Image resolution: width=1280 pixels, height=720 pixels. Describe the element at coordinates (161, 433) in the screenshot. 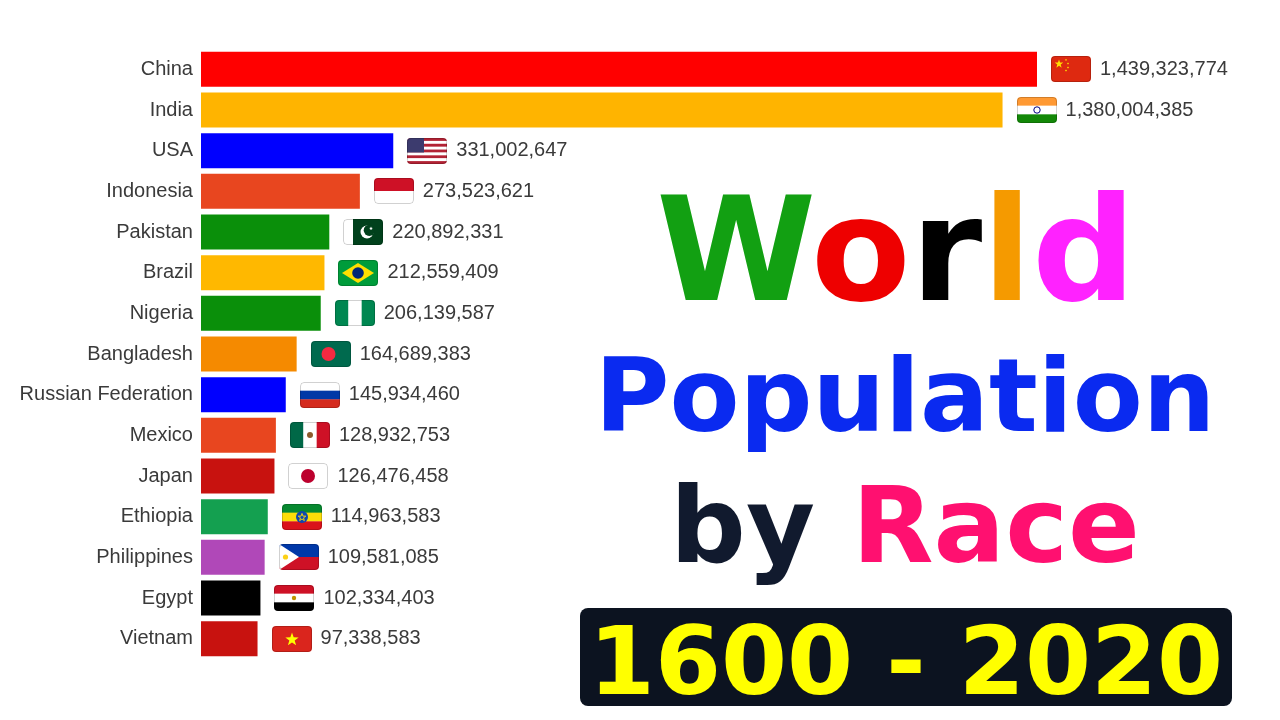

I see `y-tick-label: Mexico` at that location.